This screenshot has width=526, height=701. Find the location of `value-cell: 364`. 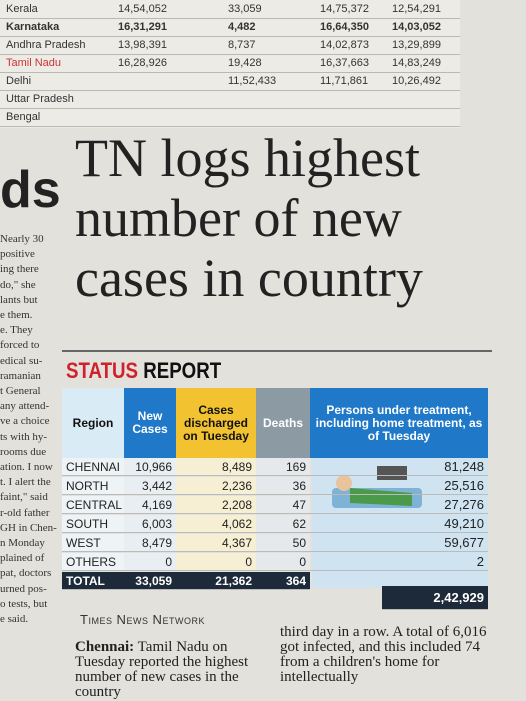

value-cell: 364 is located at coordinates (283, 581).